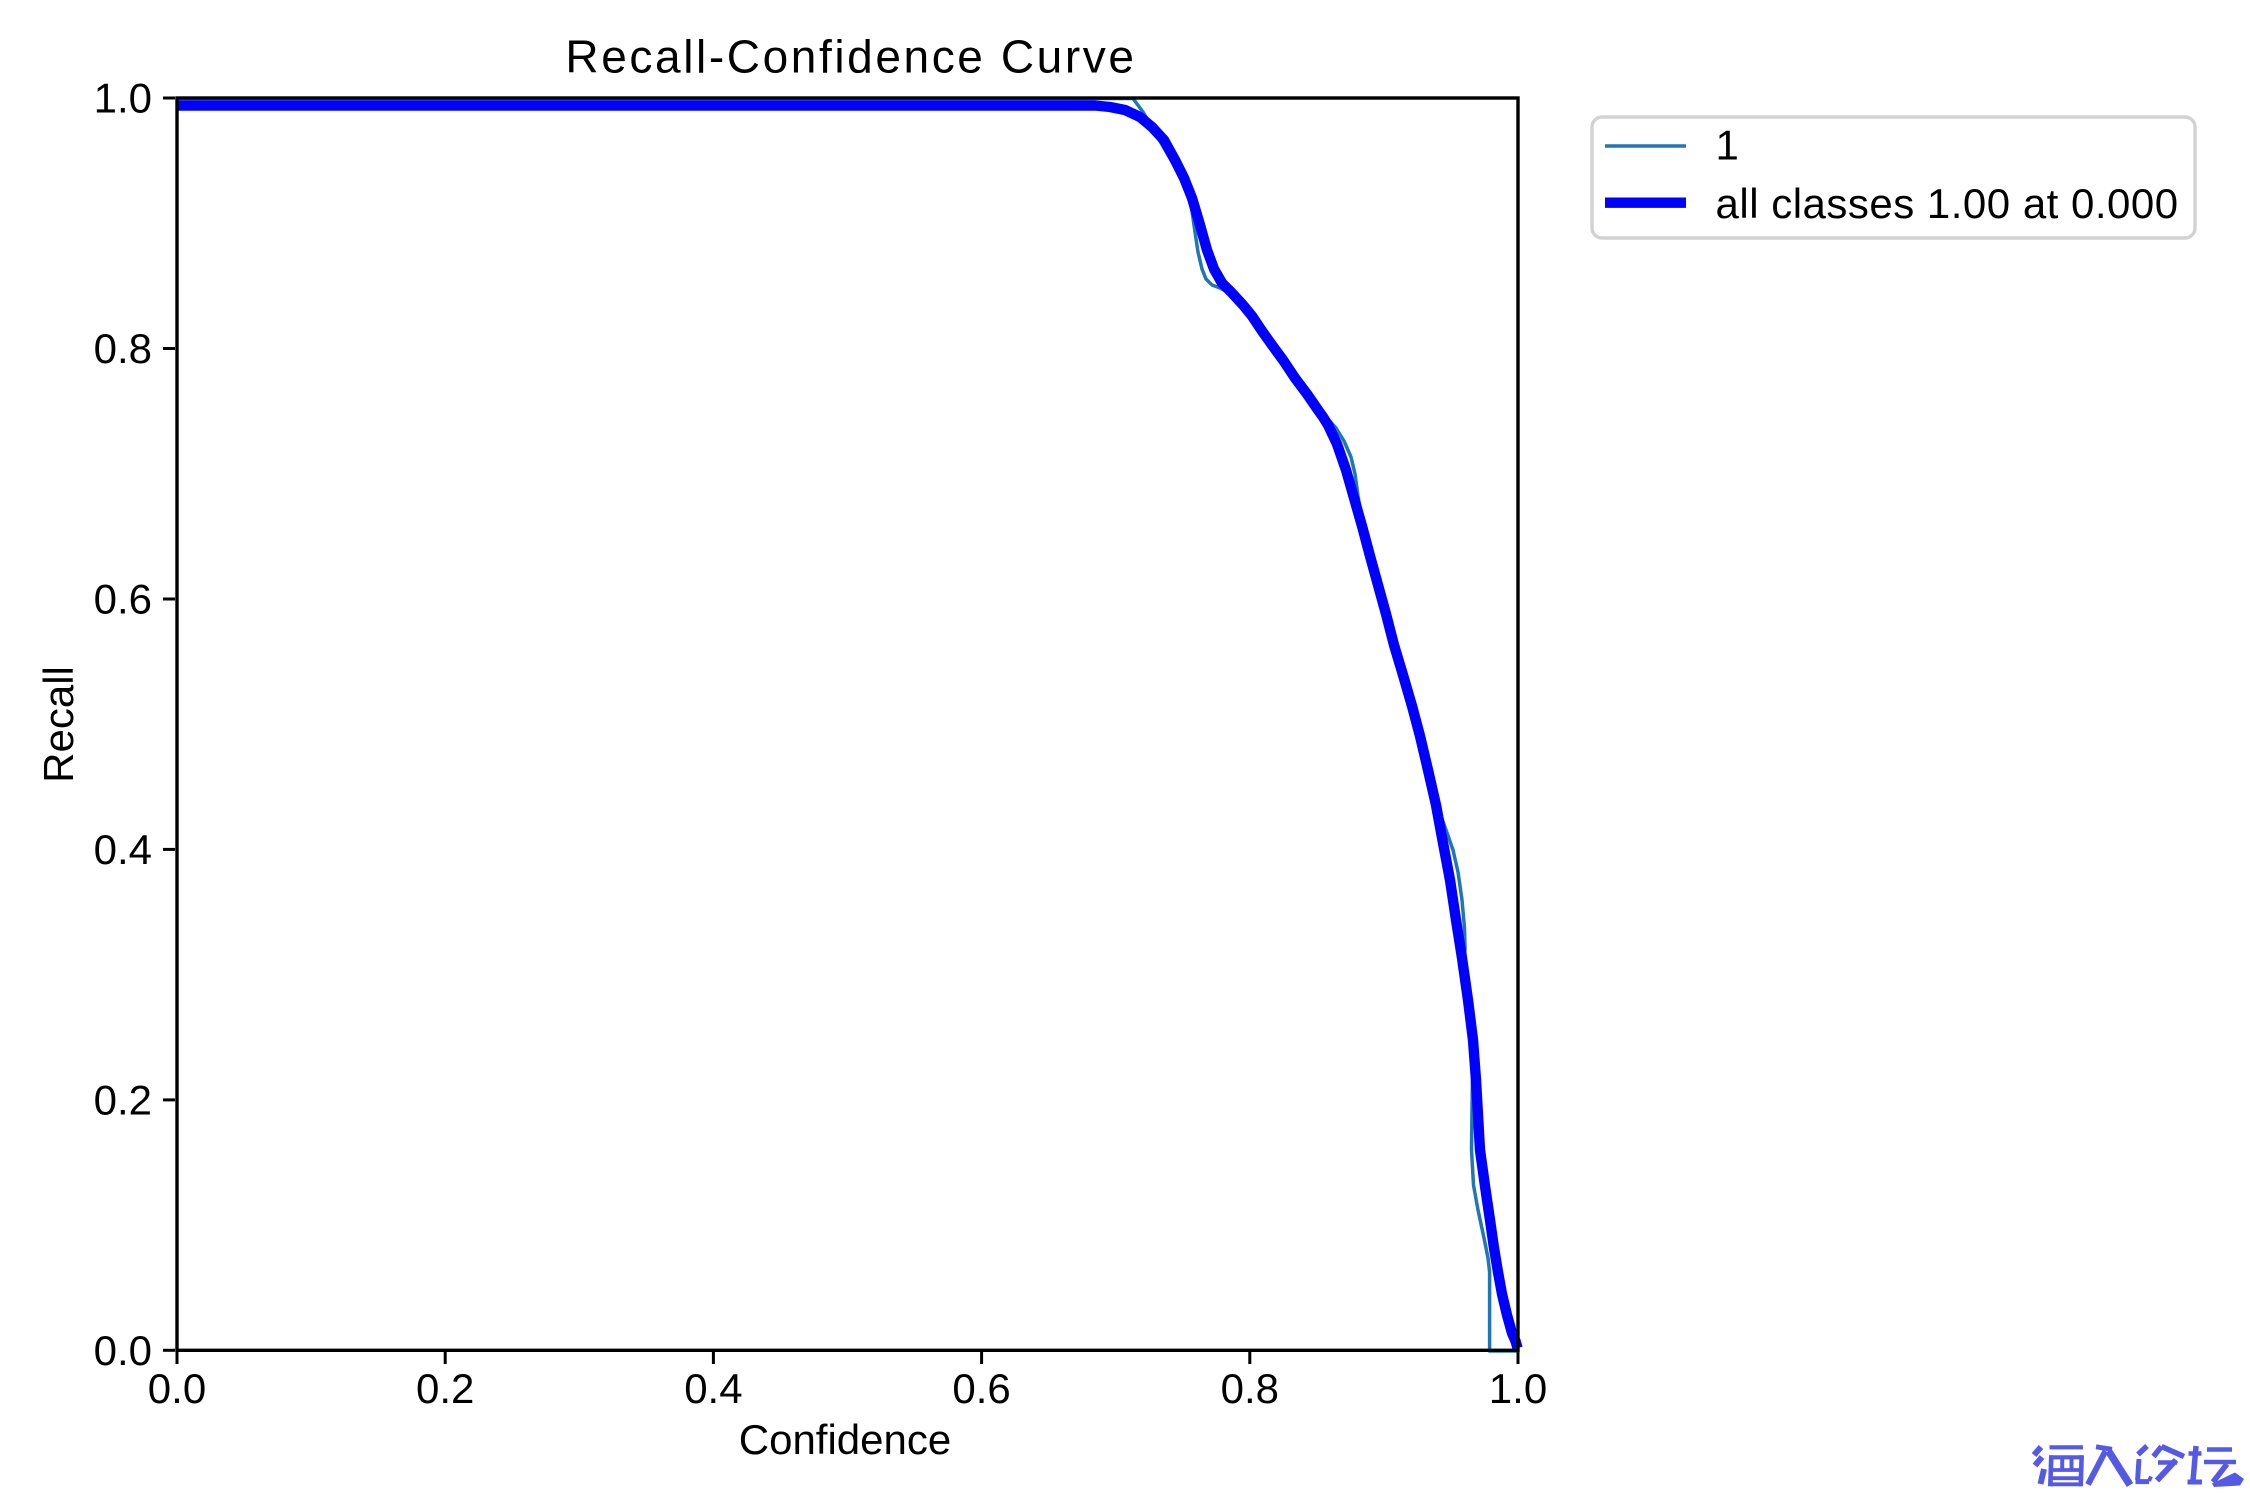 Image resolution: width=2250 pixels, height=1500 pixels. What do you see at coordinates (1947, 203) in the screenshot?
I see `svg-text: all classes 1.00 at 0.000` at bounding box center [1947, 203].